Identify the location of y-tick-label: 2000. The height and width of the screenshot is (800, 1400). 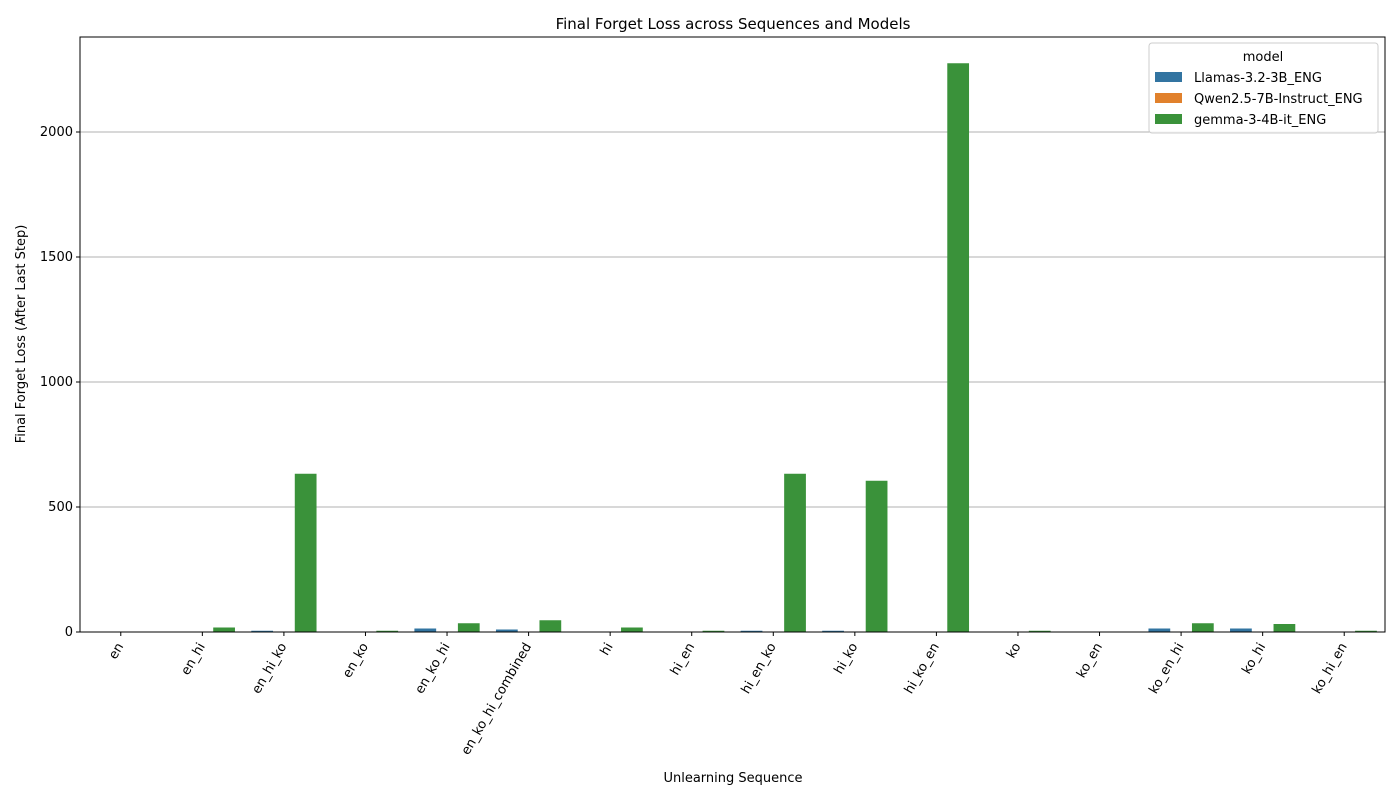
(56, 132).